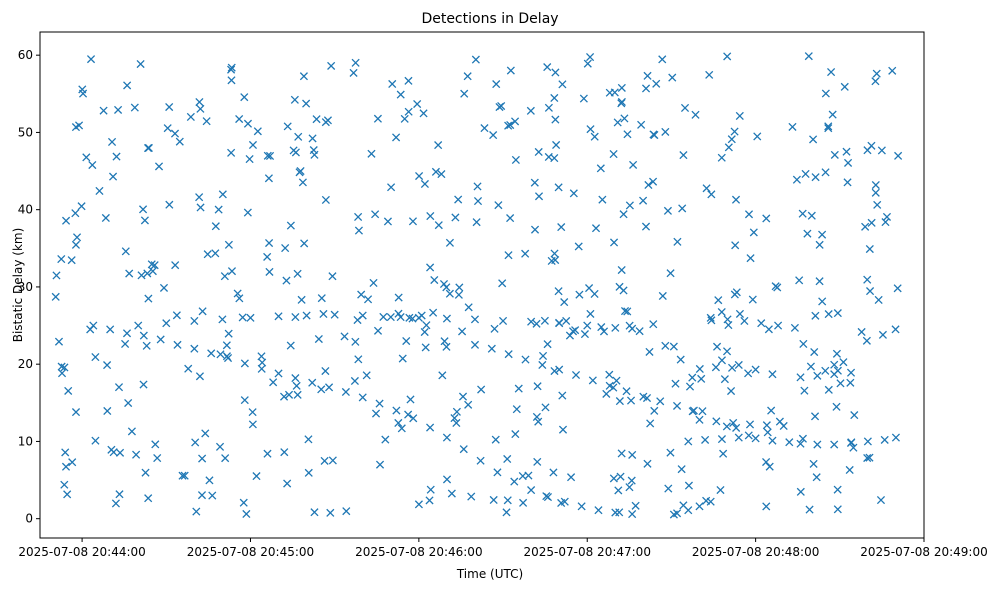  I want to click on x-tick-label: 2025-07-08 20:49:00, so click(923, 552).